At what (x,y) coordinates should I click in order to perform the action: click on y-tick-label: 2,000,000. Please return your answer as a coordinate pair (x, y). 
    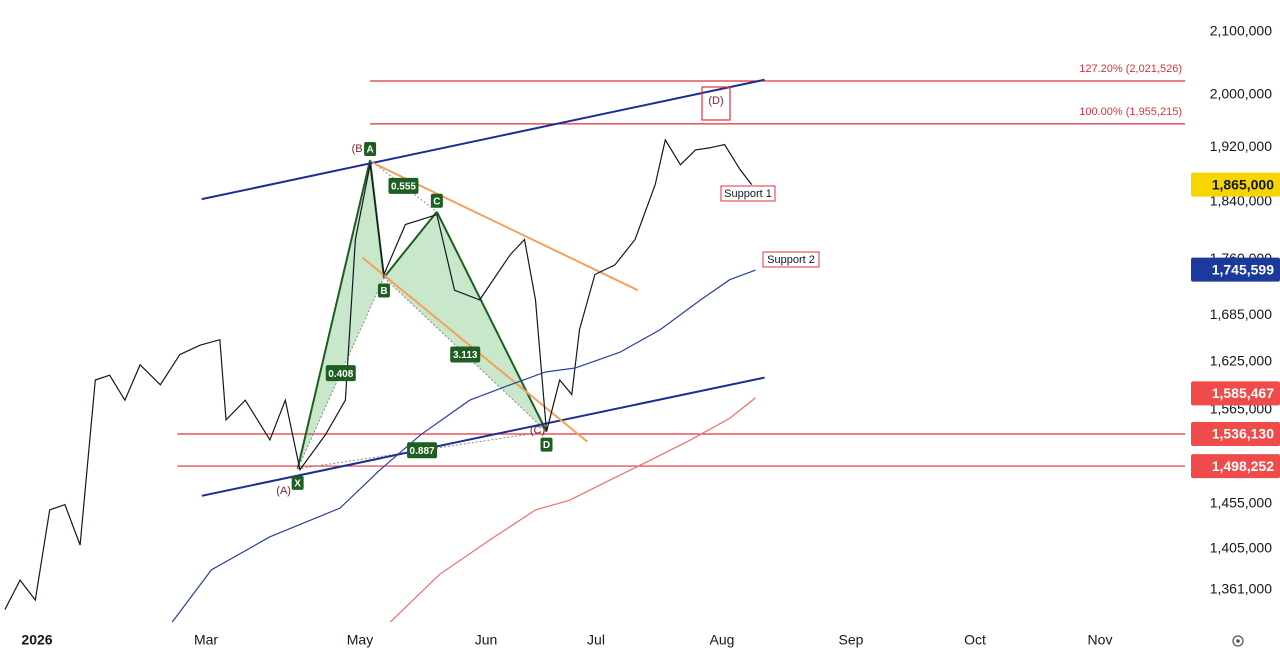
    Looking at the image, I should click on (1241, 93).